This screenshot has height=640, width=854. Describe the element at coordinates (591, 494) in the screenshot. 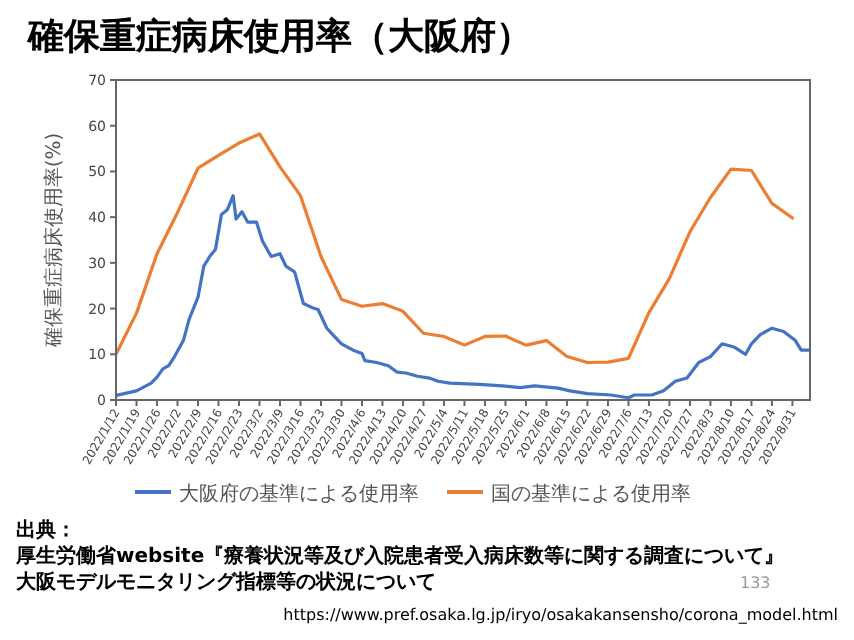

I see `legend-label: 国の基準による使用率` at that location.